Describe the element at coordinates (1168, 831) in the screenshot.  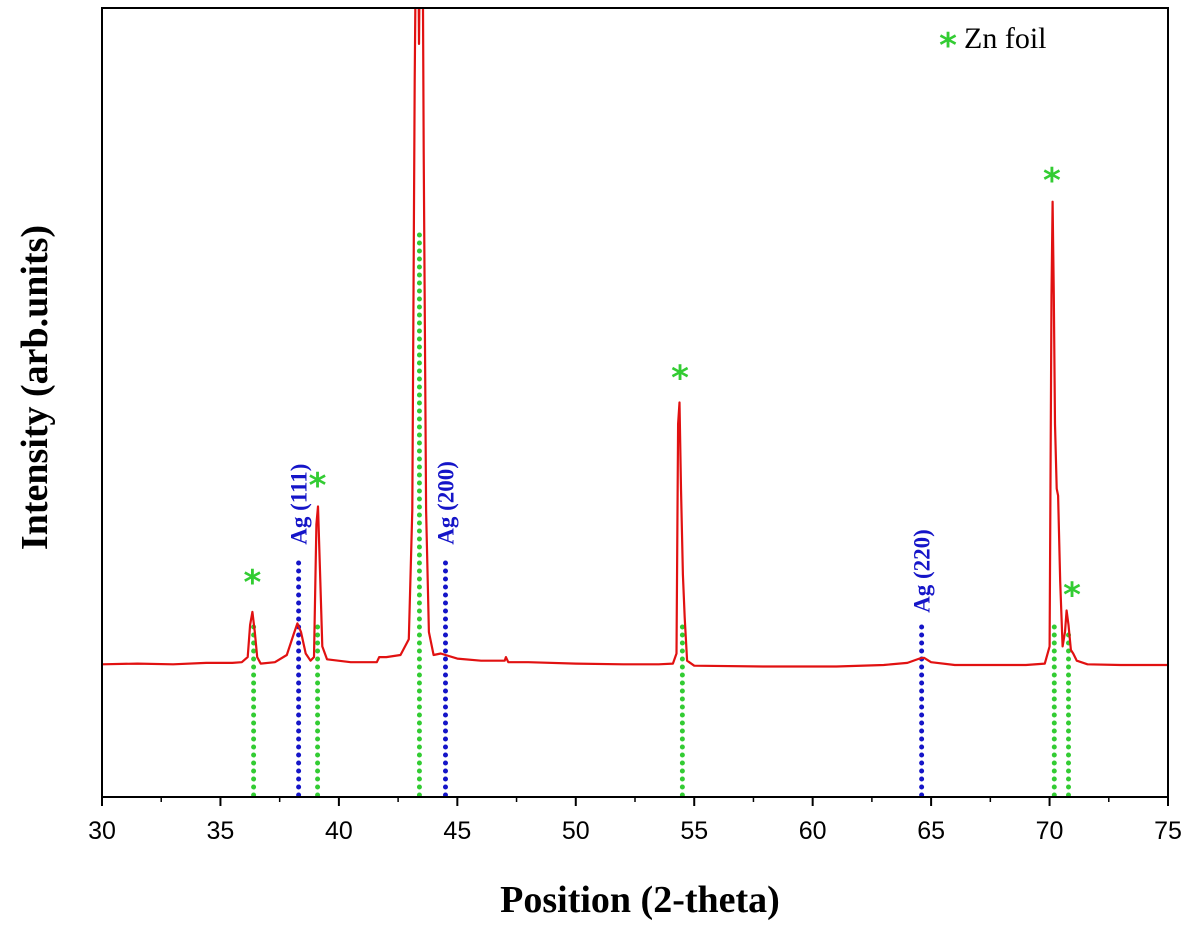
I see `x-tick-label: 75` at that location.